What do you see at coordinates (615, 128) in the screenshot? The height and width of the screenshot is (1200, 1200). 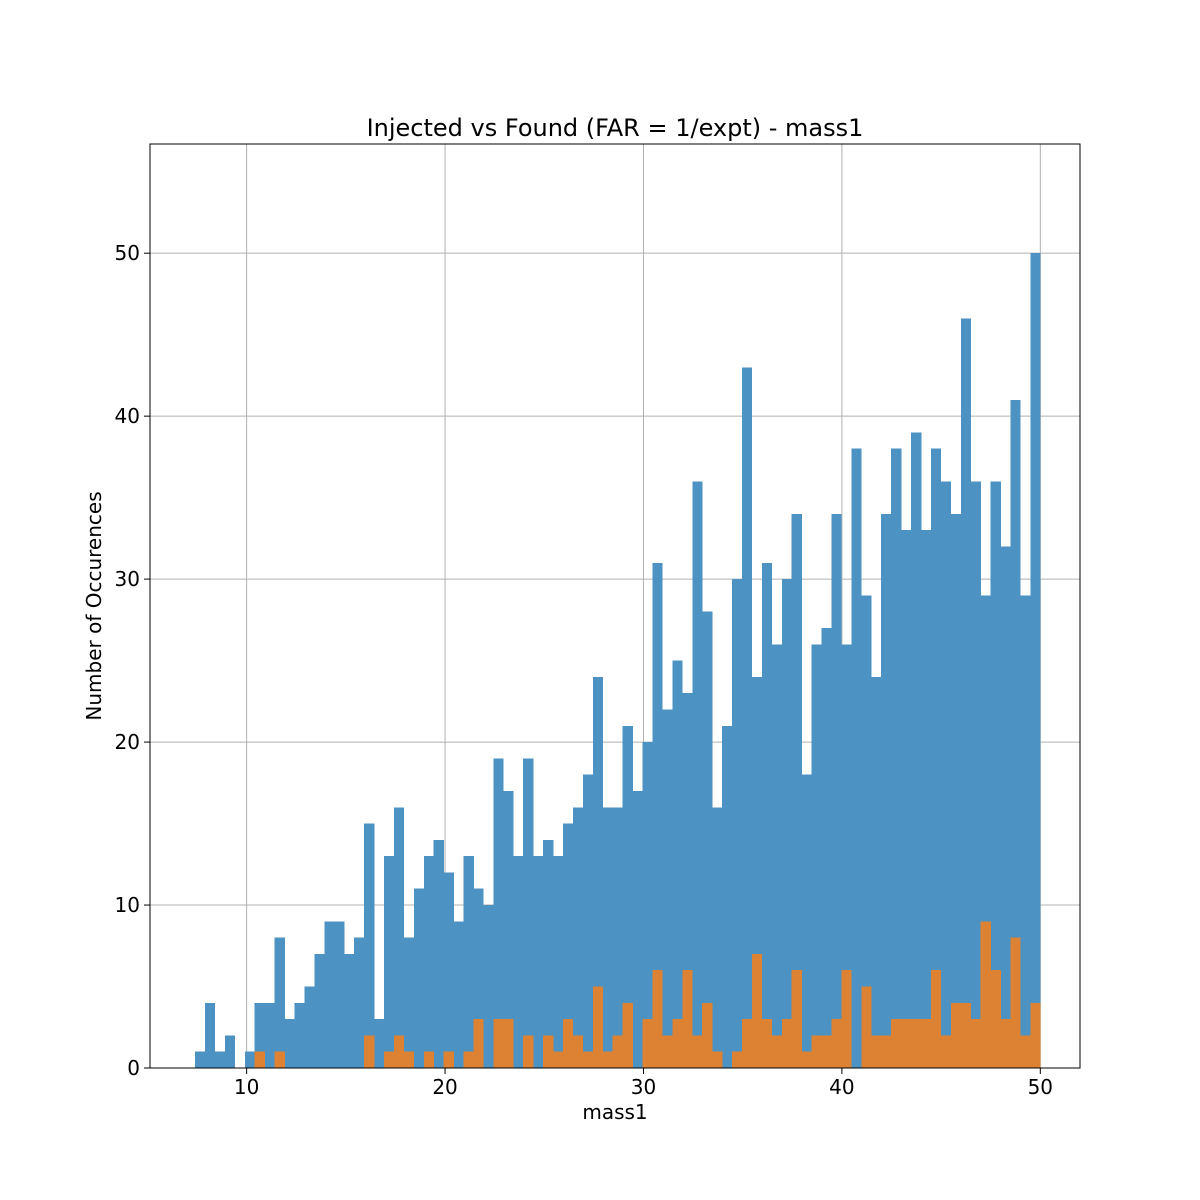 I see `chart-title: Injected vs Found (FAR = 1/expt) - mass1` at bounding box center [615, 128].